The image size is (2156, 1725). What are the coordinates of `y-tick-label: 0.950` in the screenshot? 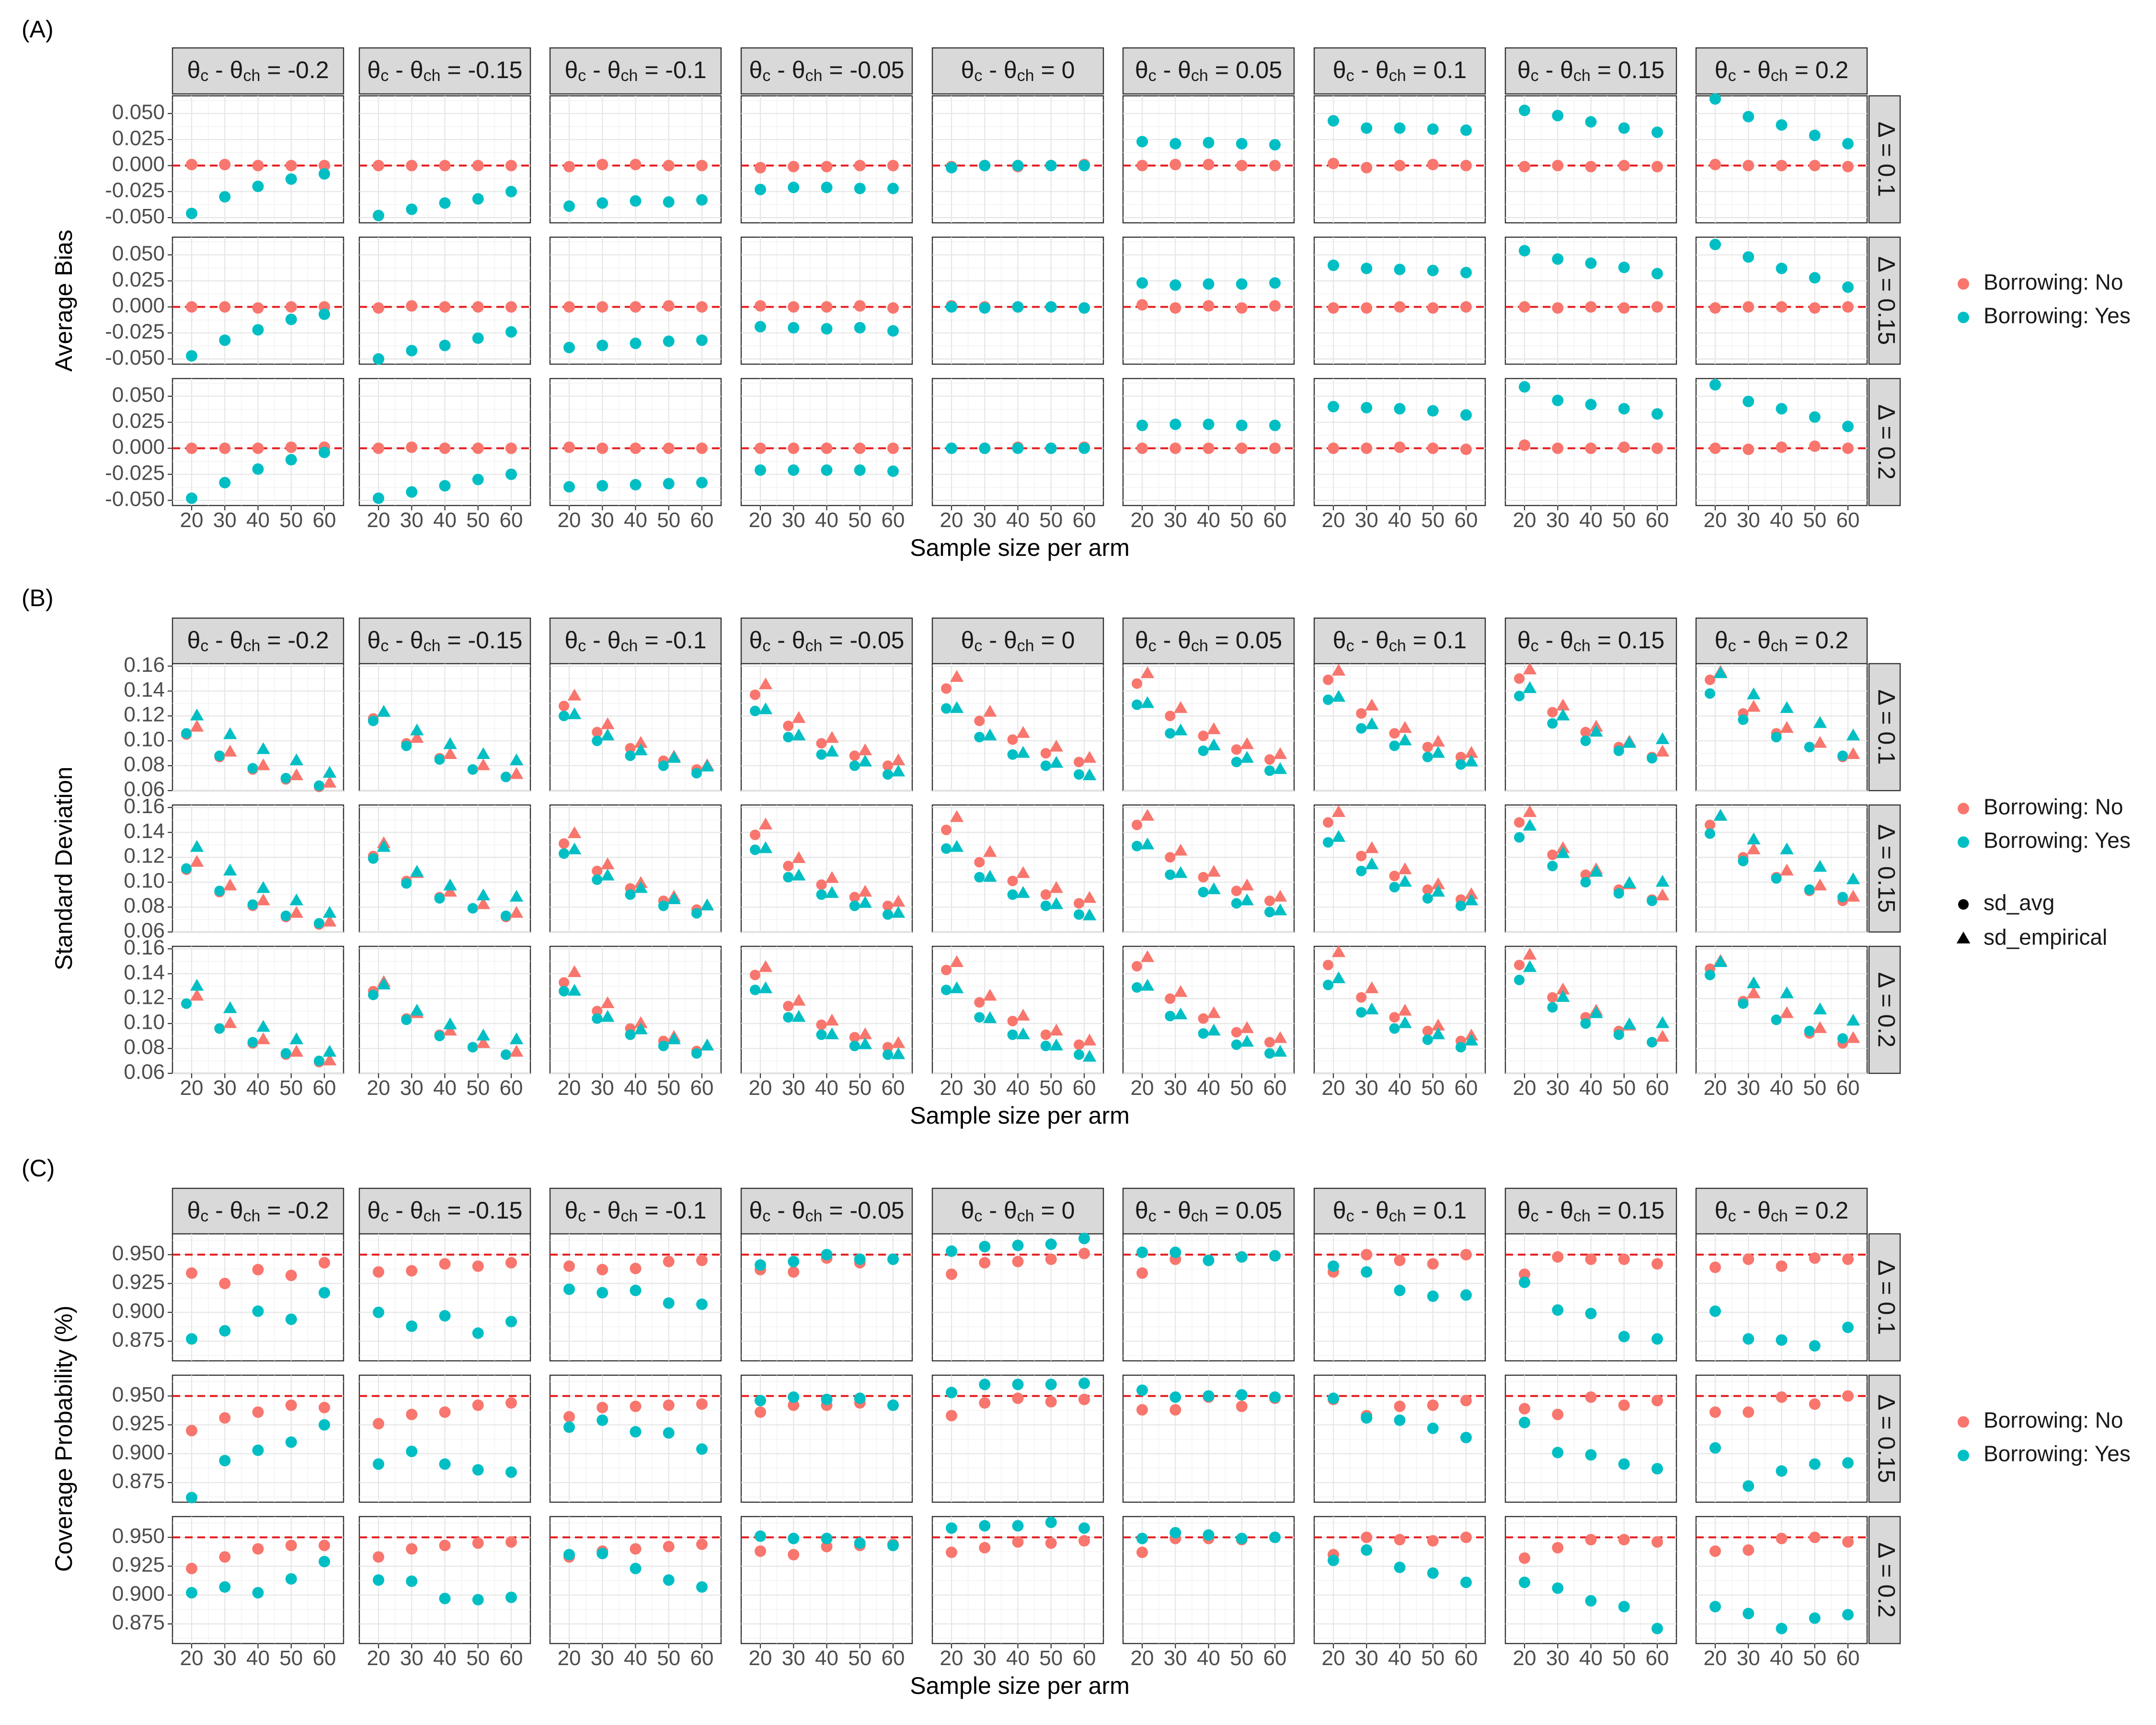 It's located at (138, 1536).